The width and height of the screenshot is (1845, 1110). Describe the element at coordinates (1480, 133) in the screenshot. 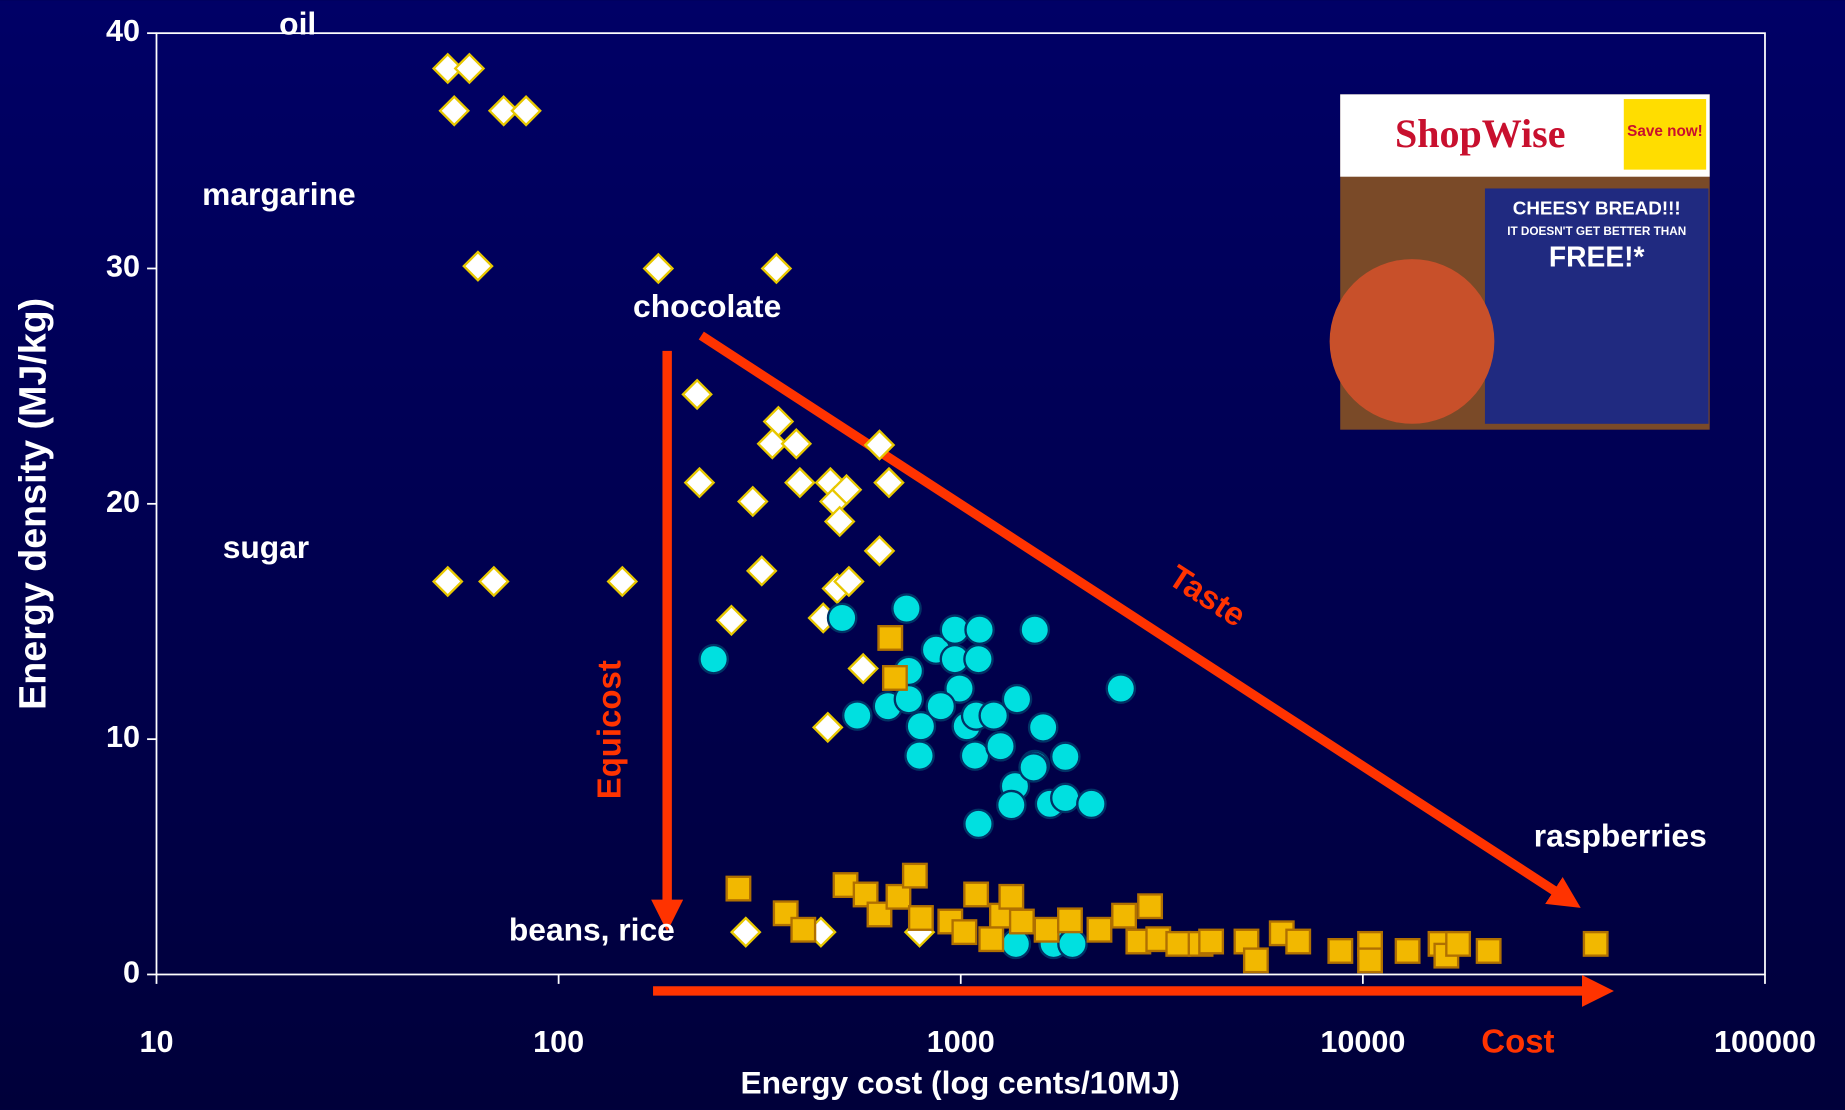

I see `ad-brand: ShopWise` at that location.